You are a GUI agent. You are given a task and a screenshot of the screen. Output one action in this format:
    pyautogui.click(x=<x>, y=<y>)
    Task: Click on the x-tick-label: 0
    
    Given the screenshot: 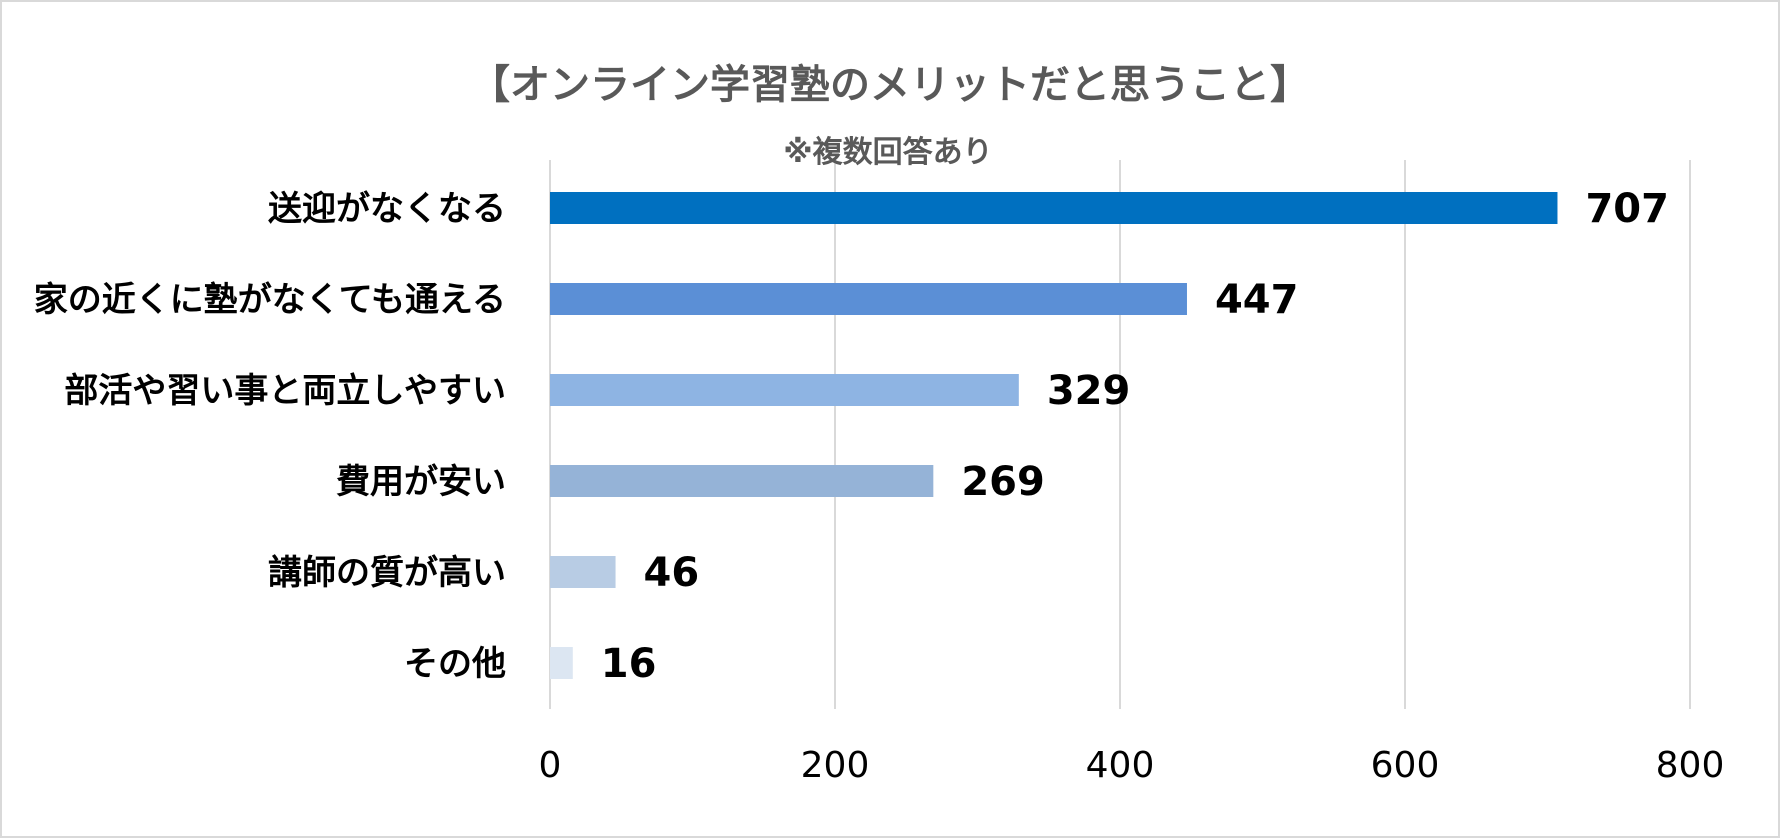 What is the action you would take?
    pyautogui.click(x=550, y=765)
    